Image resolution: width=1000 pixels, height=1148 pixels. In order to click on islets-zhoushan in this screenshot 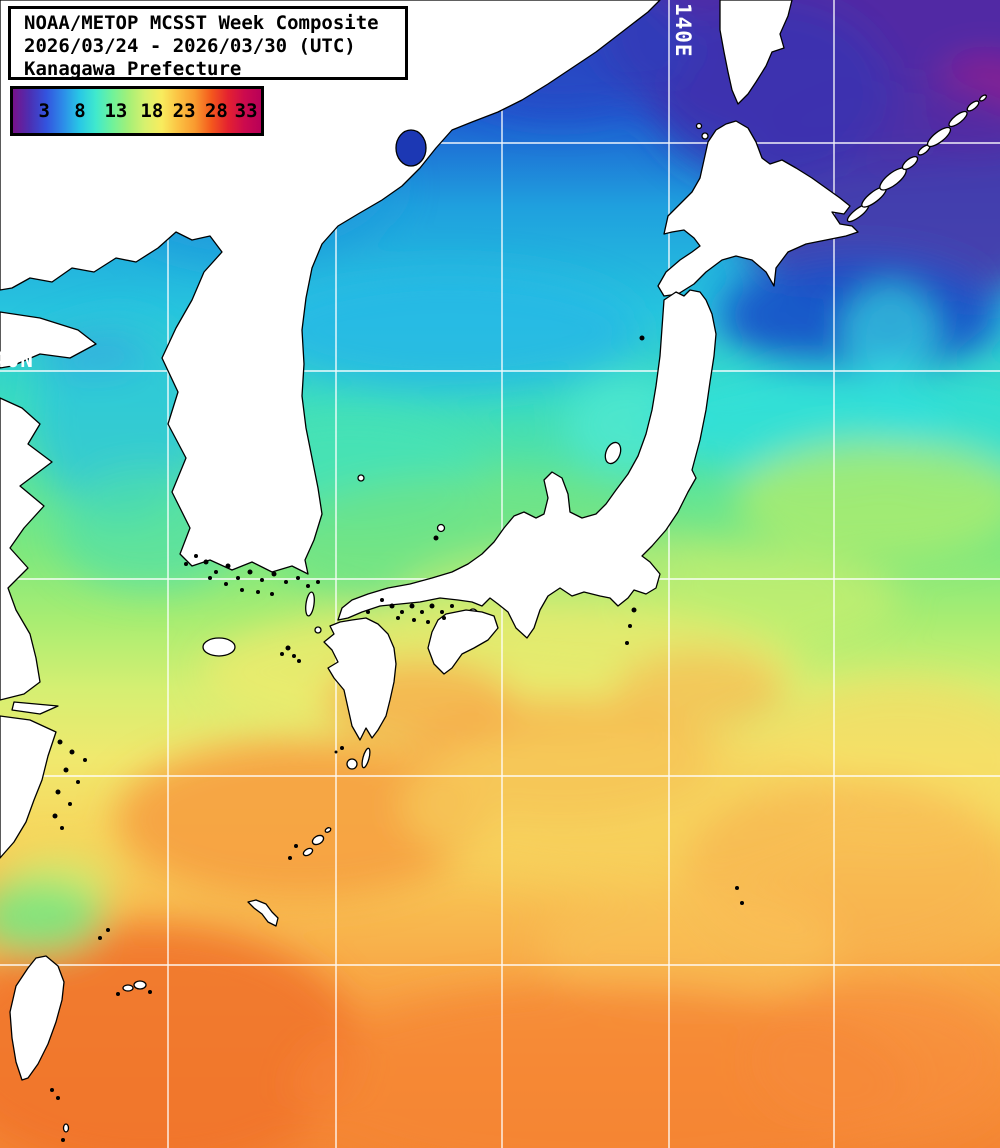, I will do `click(69, 784)`.